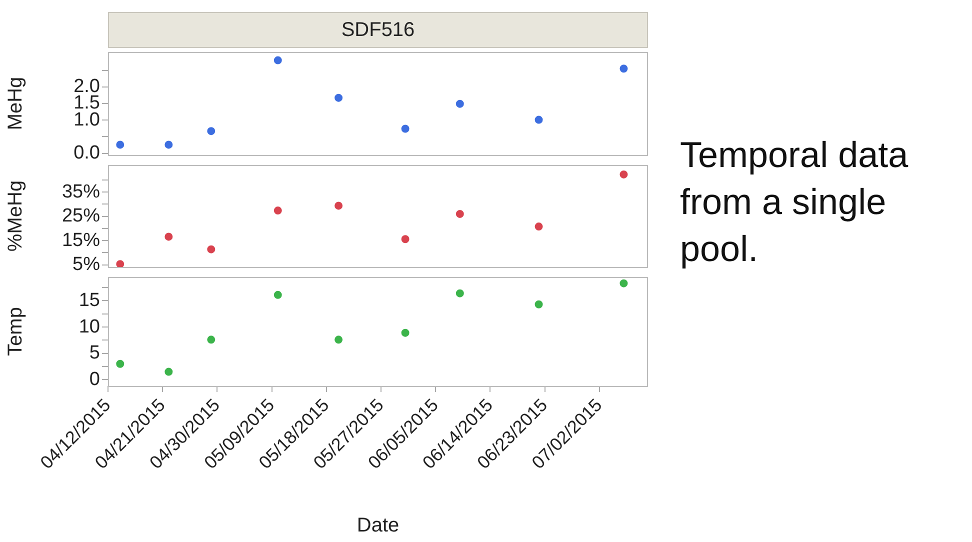  I want to click on y-tick-label: 10, so click(89, 327).